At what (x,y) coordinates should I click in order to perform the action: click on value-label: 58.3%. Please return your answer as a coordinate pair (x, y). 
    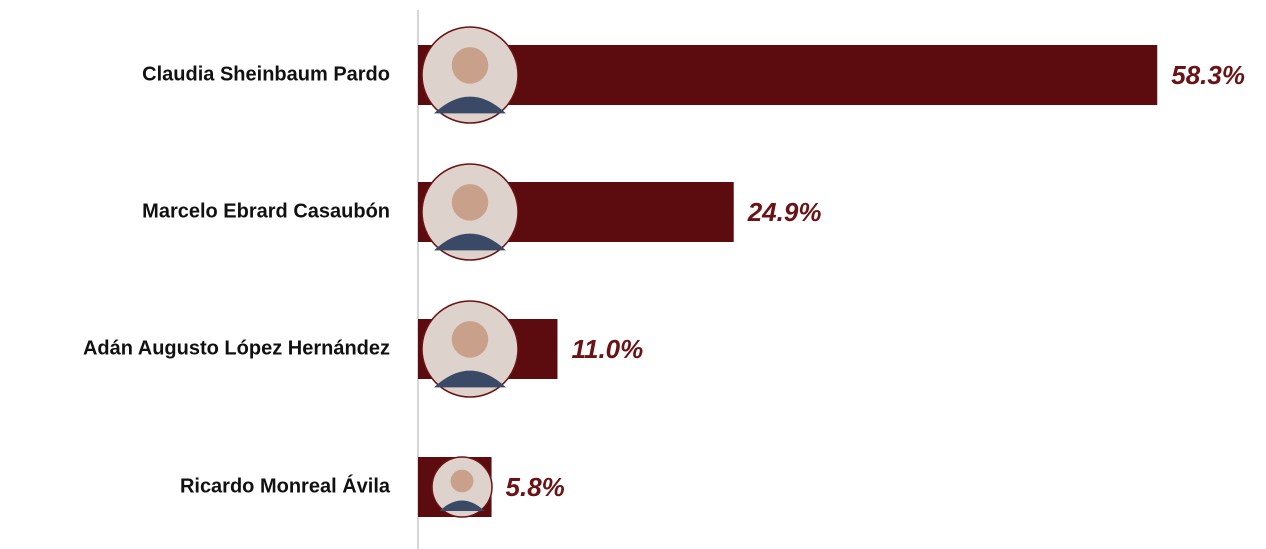
    Looking at the image, I should click on (1208, 75).